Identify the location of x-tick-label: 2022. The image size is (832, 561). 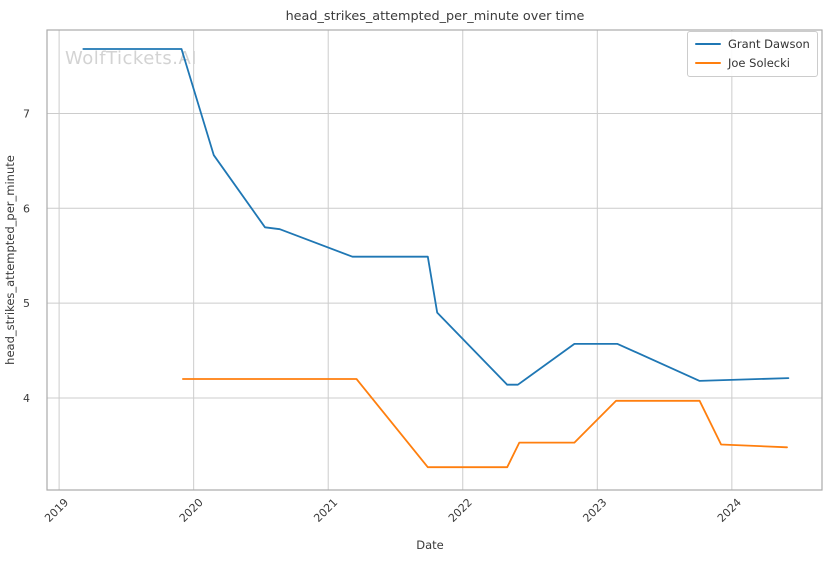
(460, 510).